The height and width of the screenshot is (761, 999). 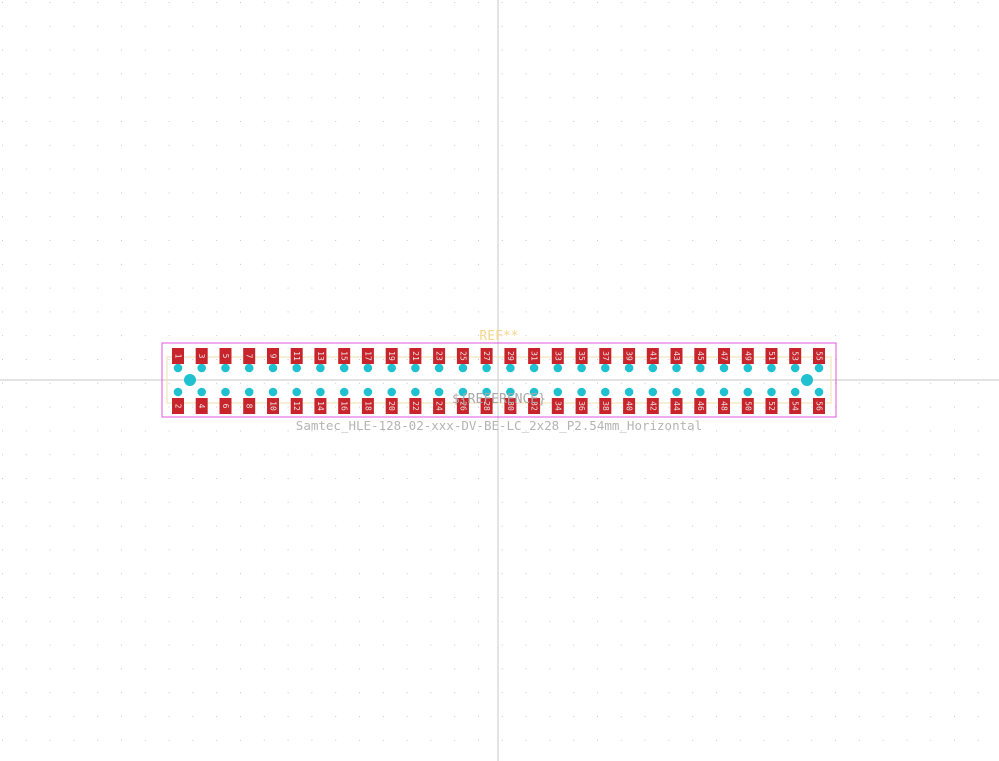 What do you see at coordinates (415, 406) in the screenshot?
I see `pad-22: 22` at bounding box center [415, 406].